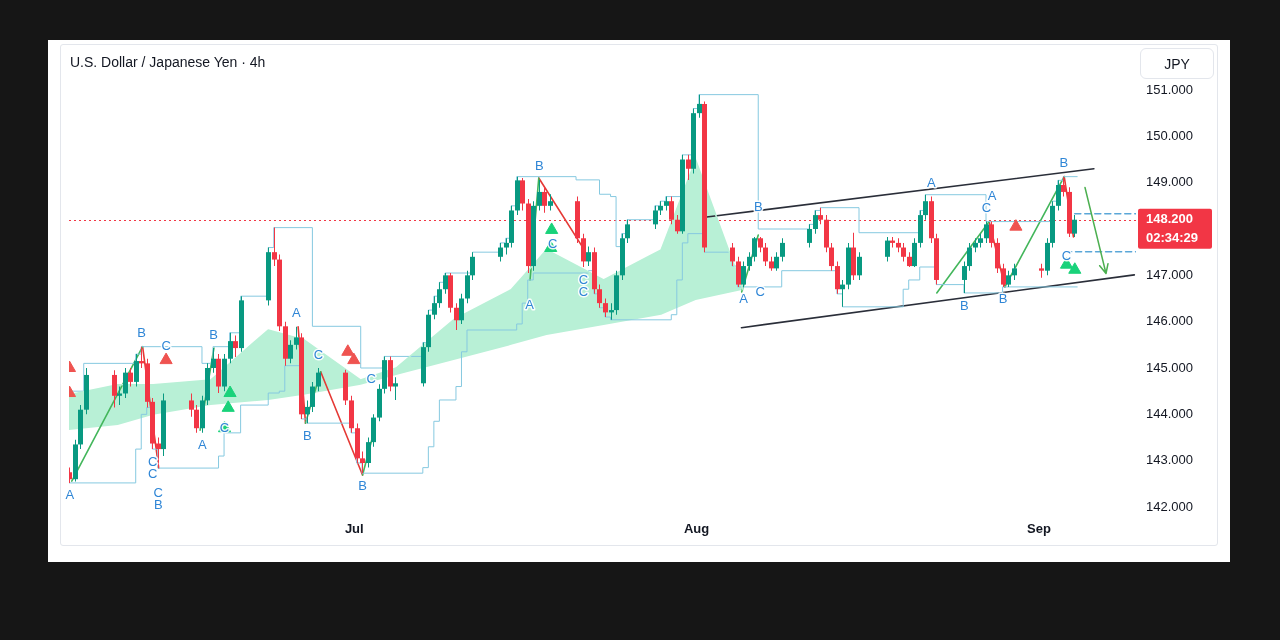  What do you see at coordinates (354, 529) in the screenshot?
I see `x-tick-label: Jul` at bounding box center [354, 529].